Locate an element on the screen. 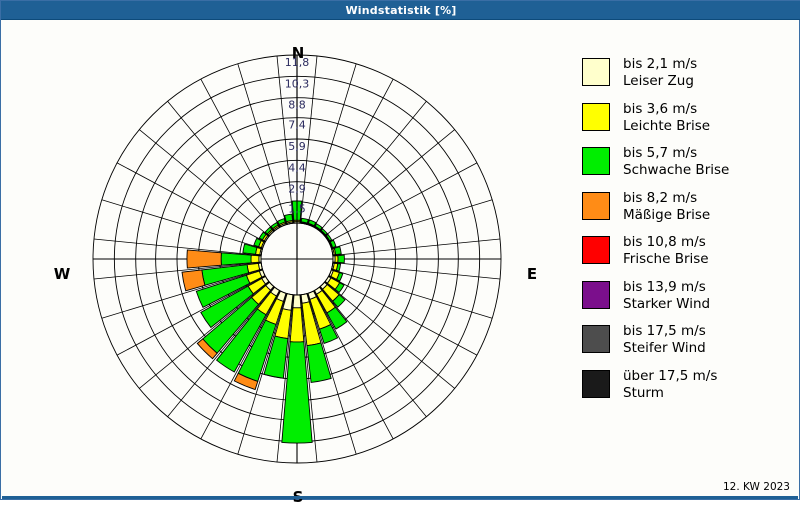 This screenshot has width=800, height=506. legend-label: bis 17,5 m/s Steifer Wind is located at coordinates (664, 340).